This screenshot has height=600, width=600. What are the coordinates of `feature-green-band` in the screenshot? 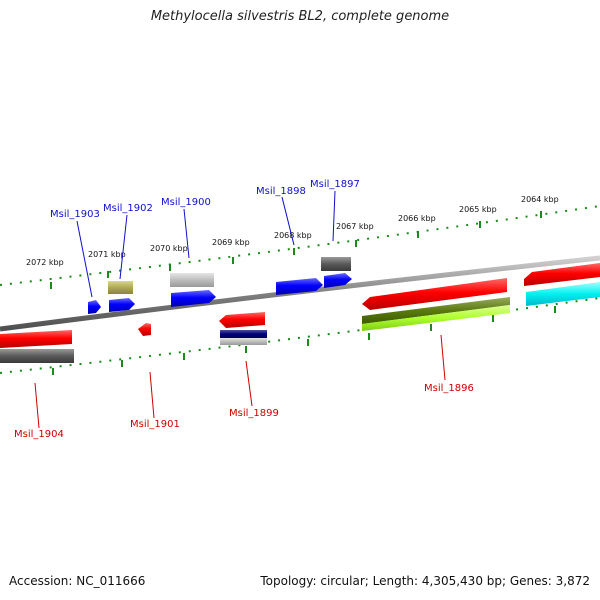 It's located at (436, 310).